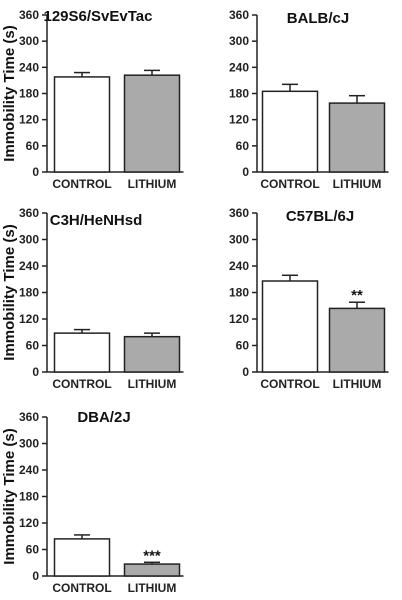  I want to click on panel-title: BALB/cJ, so click(318, 18).